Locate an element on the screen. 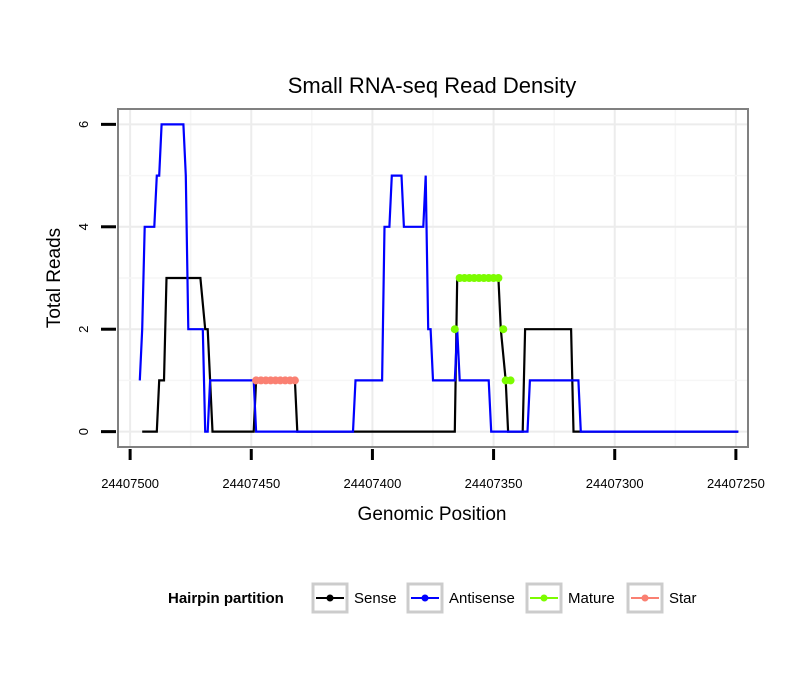 This screenshot has height=690, width=810. x-axis-title: Genomic Position is located at coordinates (432, 514).